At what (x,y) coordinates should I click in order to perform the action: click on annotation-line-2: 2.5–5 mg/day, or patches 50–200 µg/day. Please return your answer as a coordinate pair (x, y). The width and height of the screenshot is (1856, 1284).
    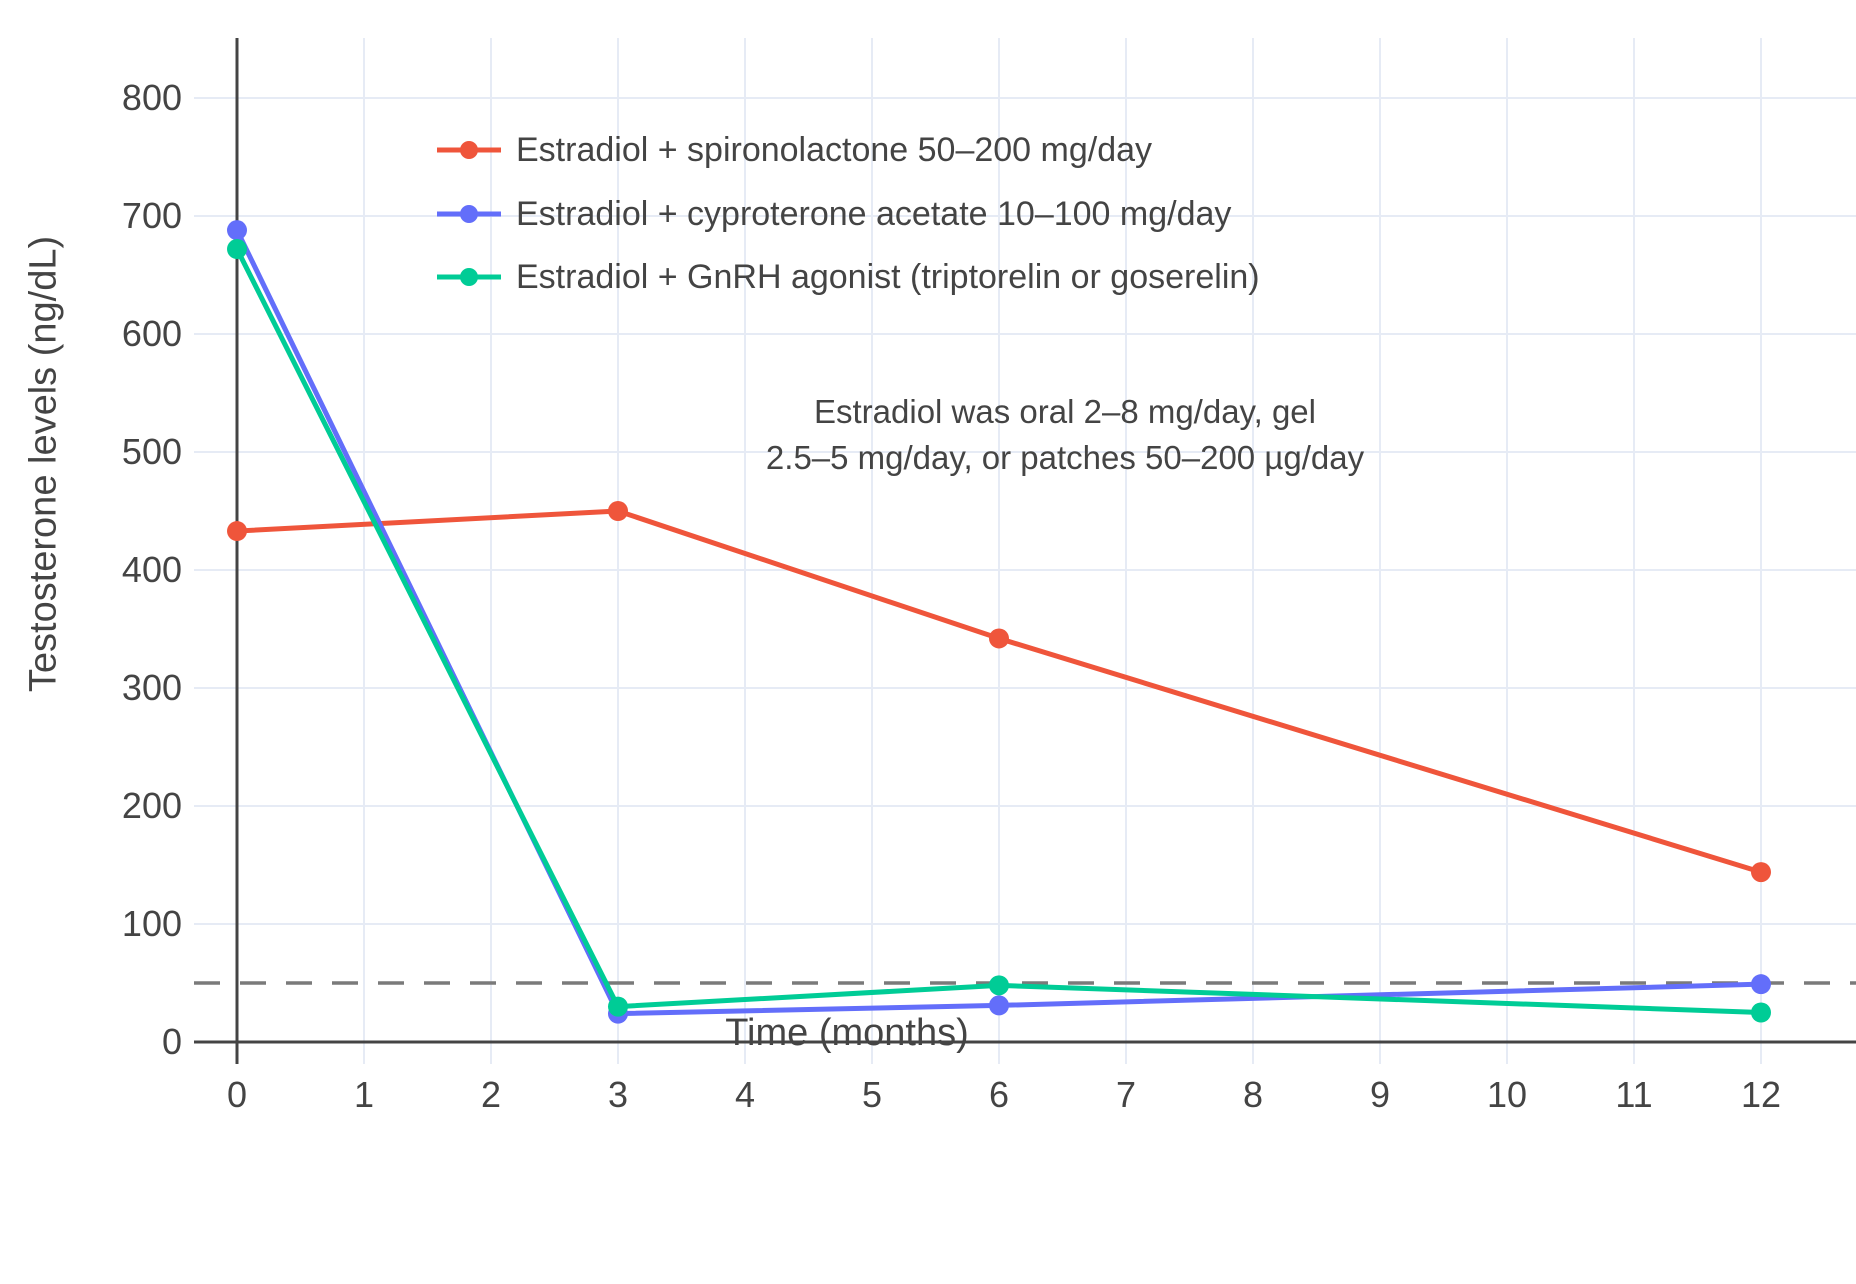
    Looking at the image, I should click on (1065, 457).